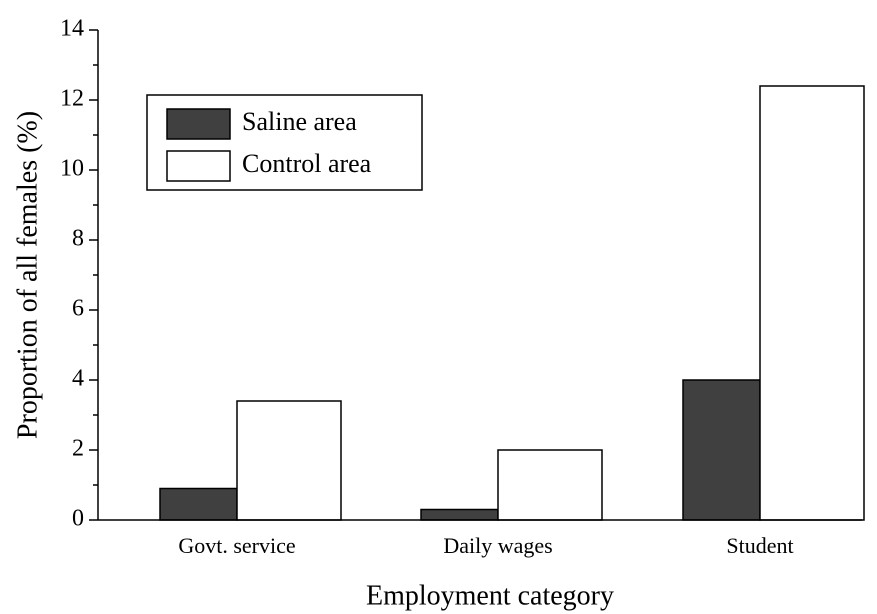 Image resolution: width=877 pixels, height=614 pixels. Describe the element at coordinates (490, 595) in the screenshot. I see `x-axis-label: Employment category` at that location.